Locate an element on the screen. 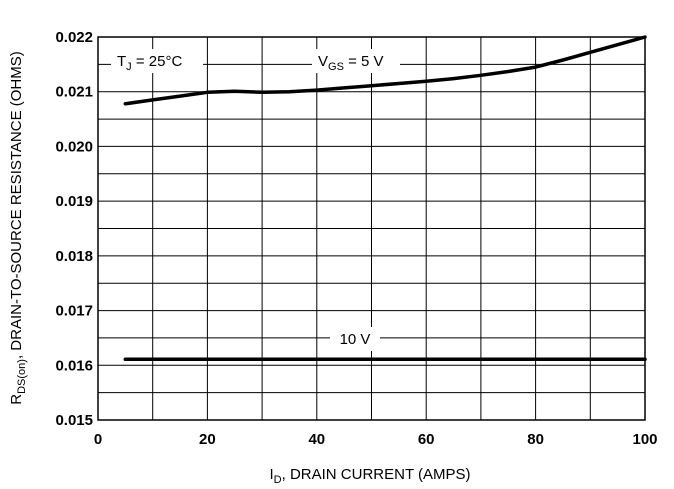  x-axis-label: ID, DRAIN CURRENT (AMPS) is located at coordinates (369, 476).